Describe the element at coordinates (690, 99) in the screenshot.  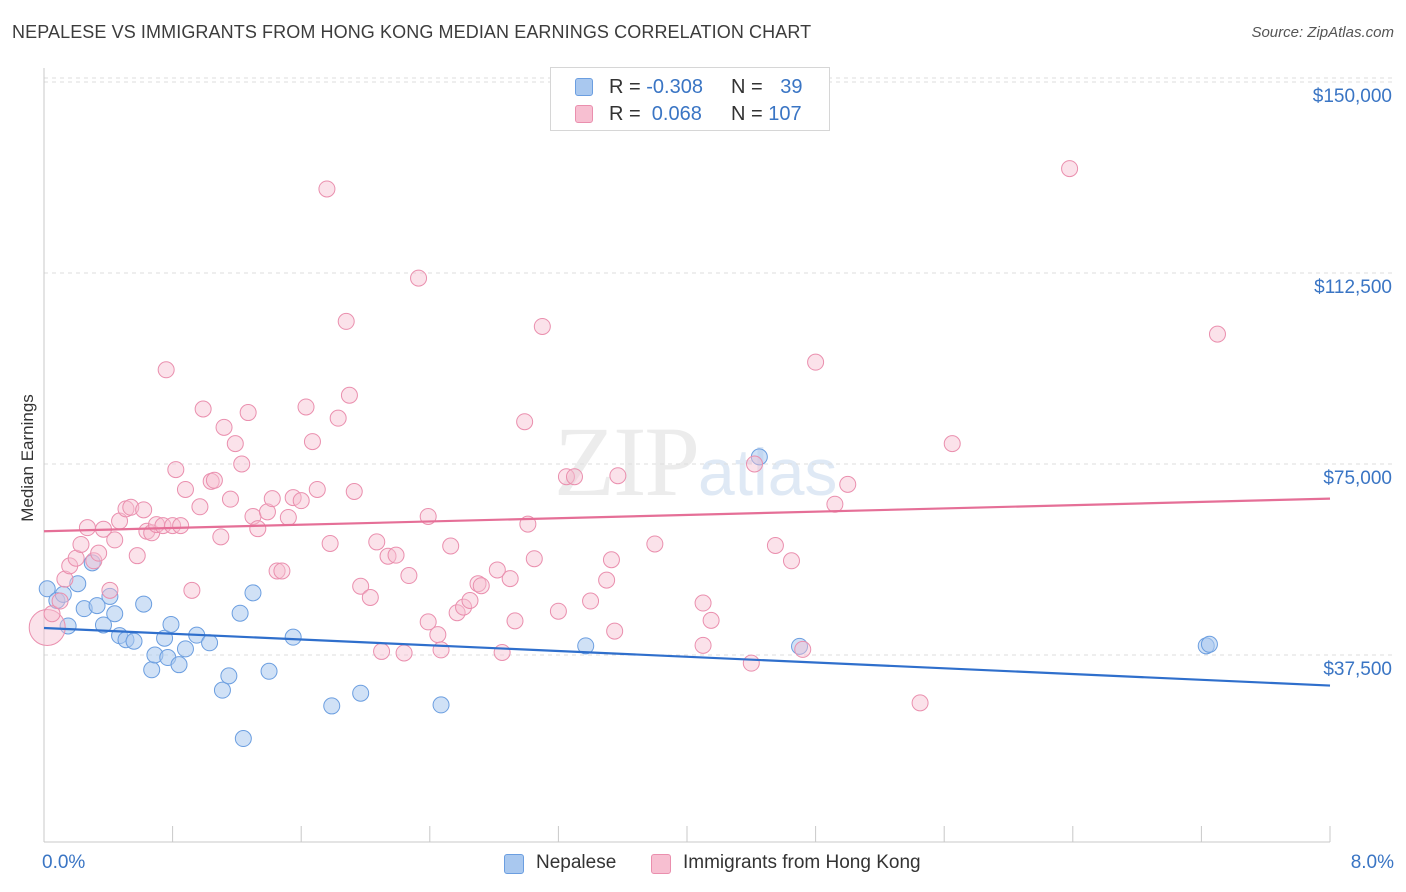
I see `correlation-legend: R = -0.308 N = 39 R = 0.068 N = 107` at that location.